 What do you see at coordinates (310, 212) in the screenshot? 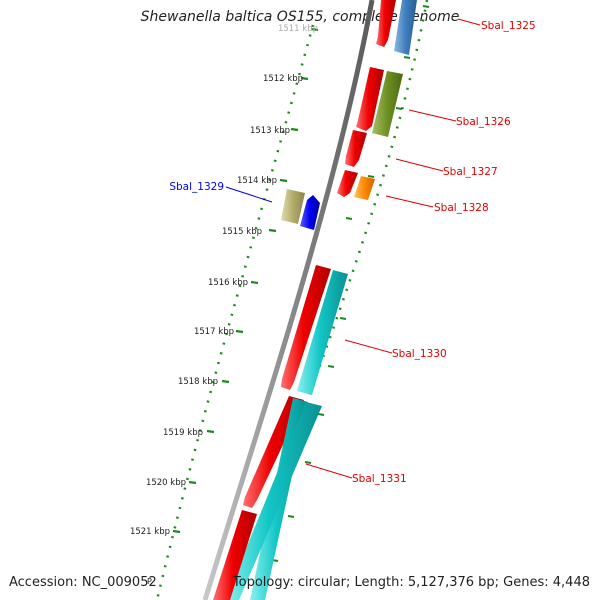
I see `gene-sbal-1329-cds` at bounding box center [310, 212].